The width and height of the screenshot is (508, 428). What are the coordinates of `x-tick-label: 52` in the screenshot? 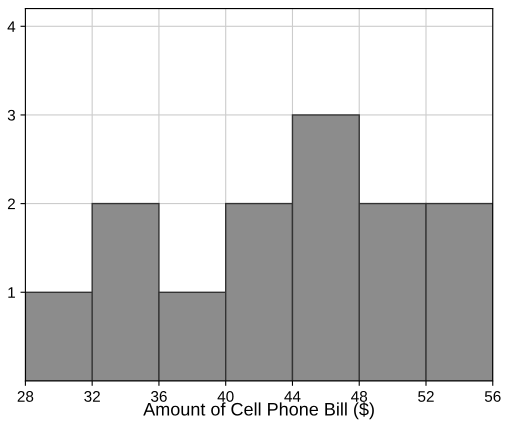 It's located at (426, 396).